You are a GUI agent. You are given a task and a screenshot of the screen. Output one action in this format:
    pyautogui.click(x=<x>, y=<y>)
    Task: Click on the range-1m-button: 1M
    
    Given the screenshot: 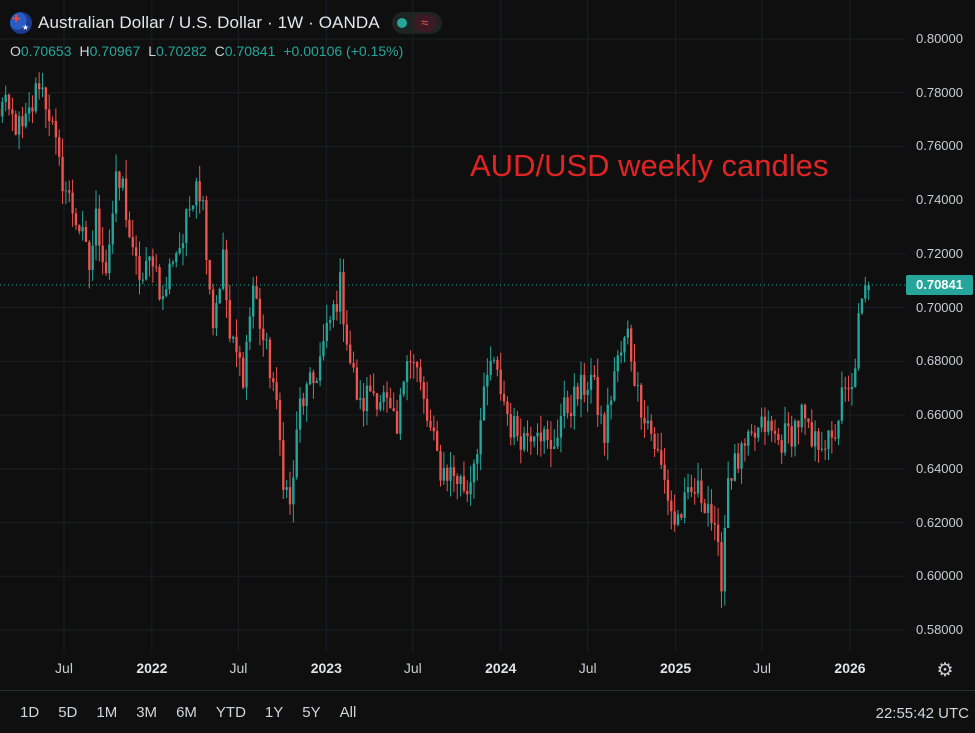 What is the action you would take?
    pyautogui.click(x=106, y=712)
    